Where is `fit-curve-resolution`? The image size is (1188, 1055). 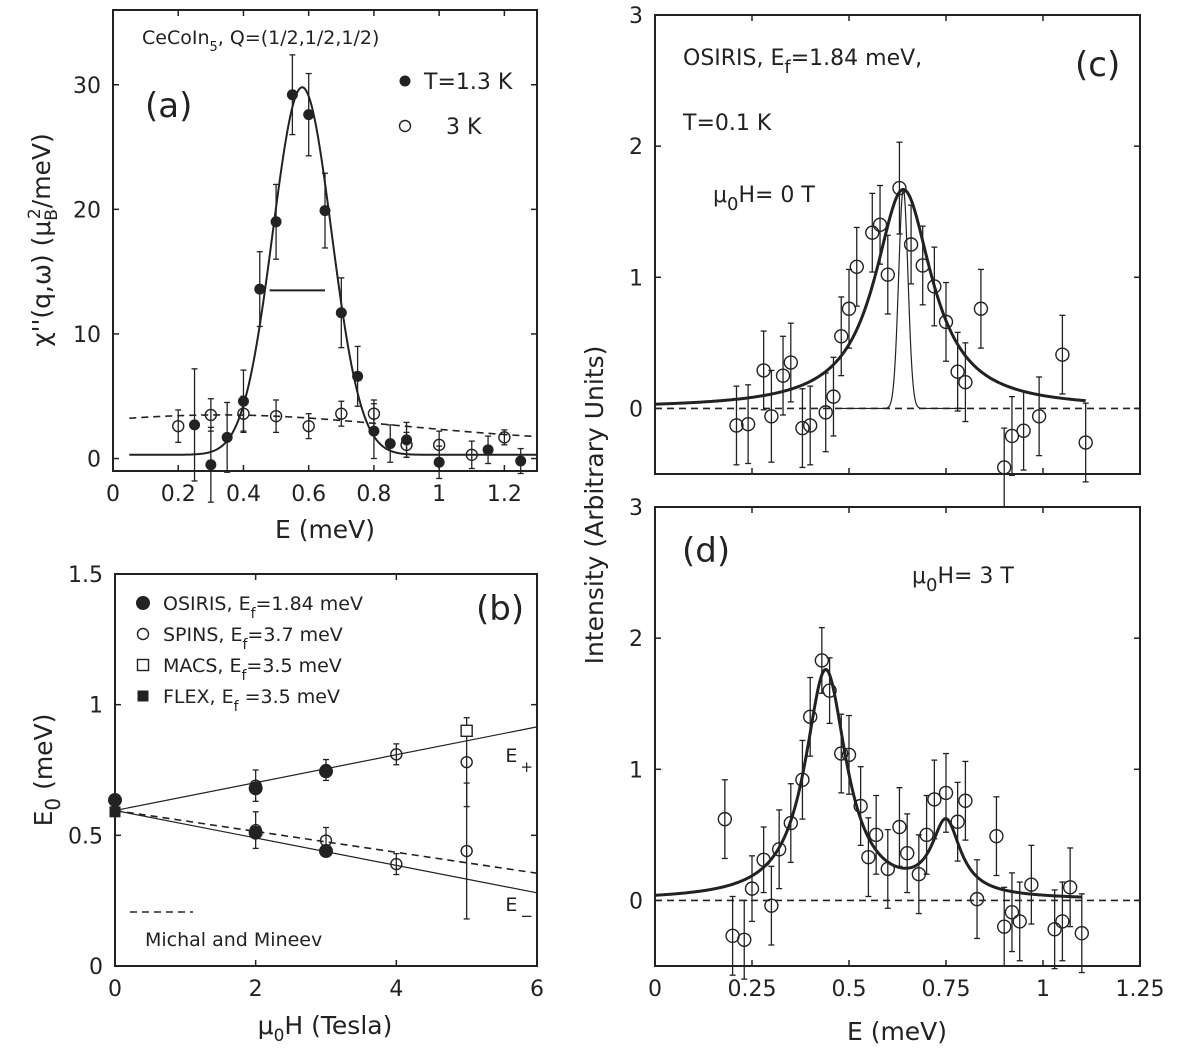
fit-curve-resolution is located at coordinates (903, 299).